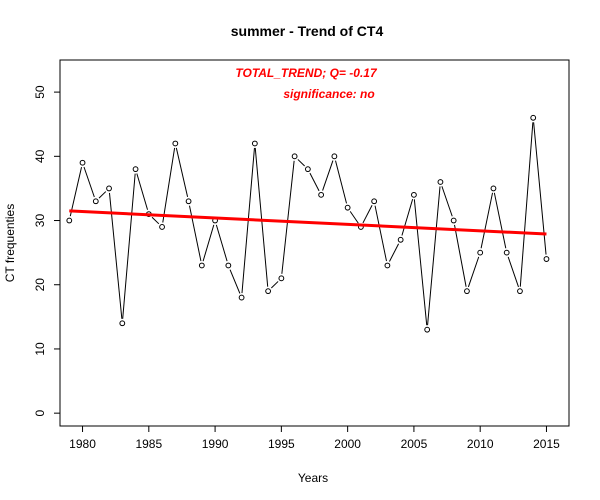 This screenshot has height=500, width=600. Describe the element at coordinates (10, 243) in the screenshot. I see `y-axis-label: CT frequenties` at that location.